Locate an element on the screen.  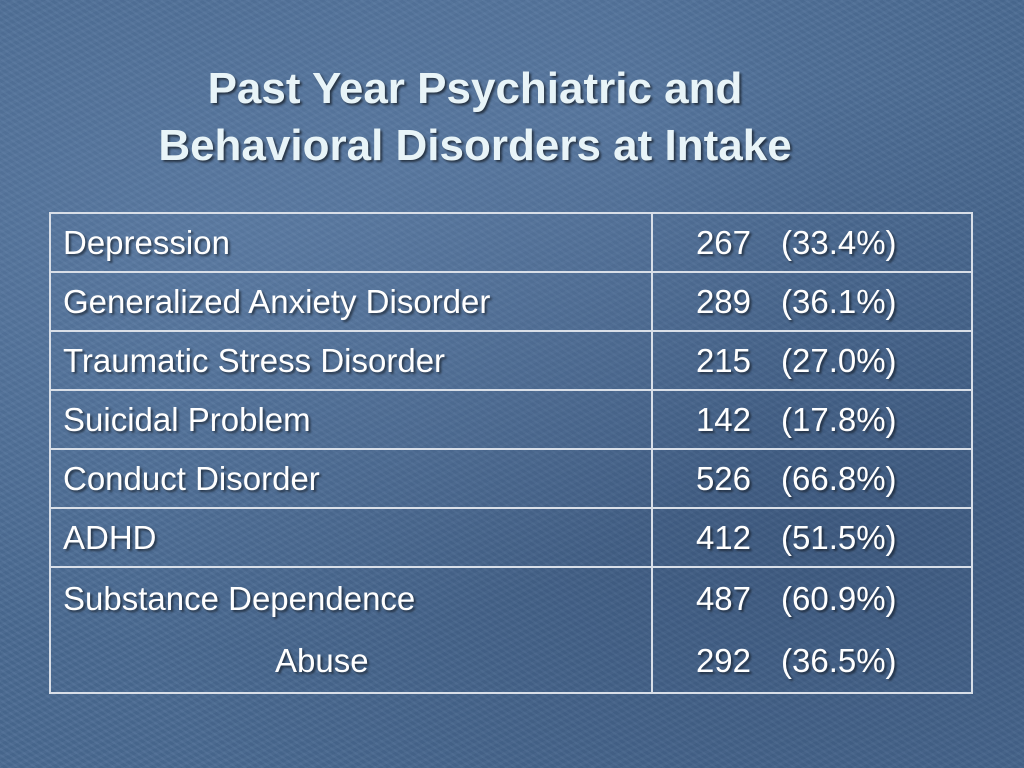
row-value: 289 (36.1%) is located at coordinates (812, 301).